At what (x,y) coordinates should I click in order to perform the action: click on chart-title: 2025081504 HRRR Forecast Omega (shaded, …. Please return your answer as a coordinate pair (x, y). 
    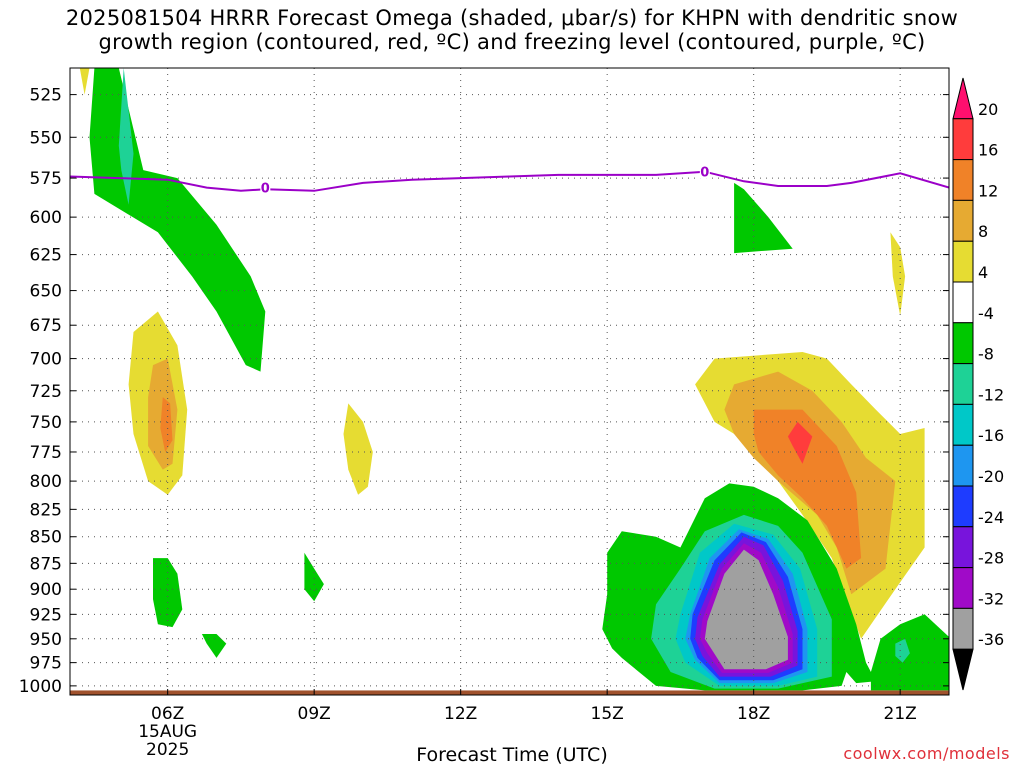
    Looking at the image, I should click on (512, 30).